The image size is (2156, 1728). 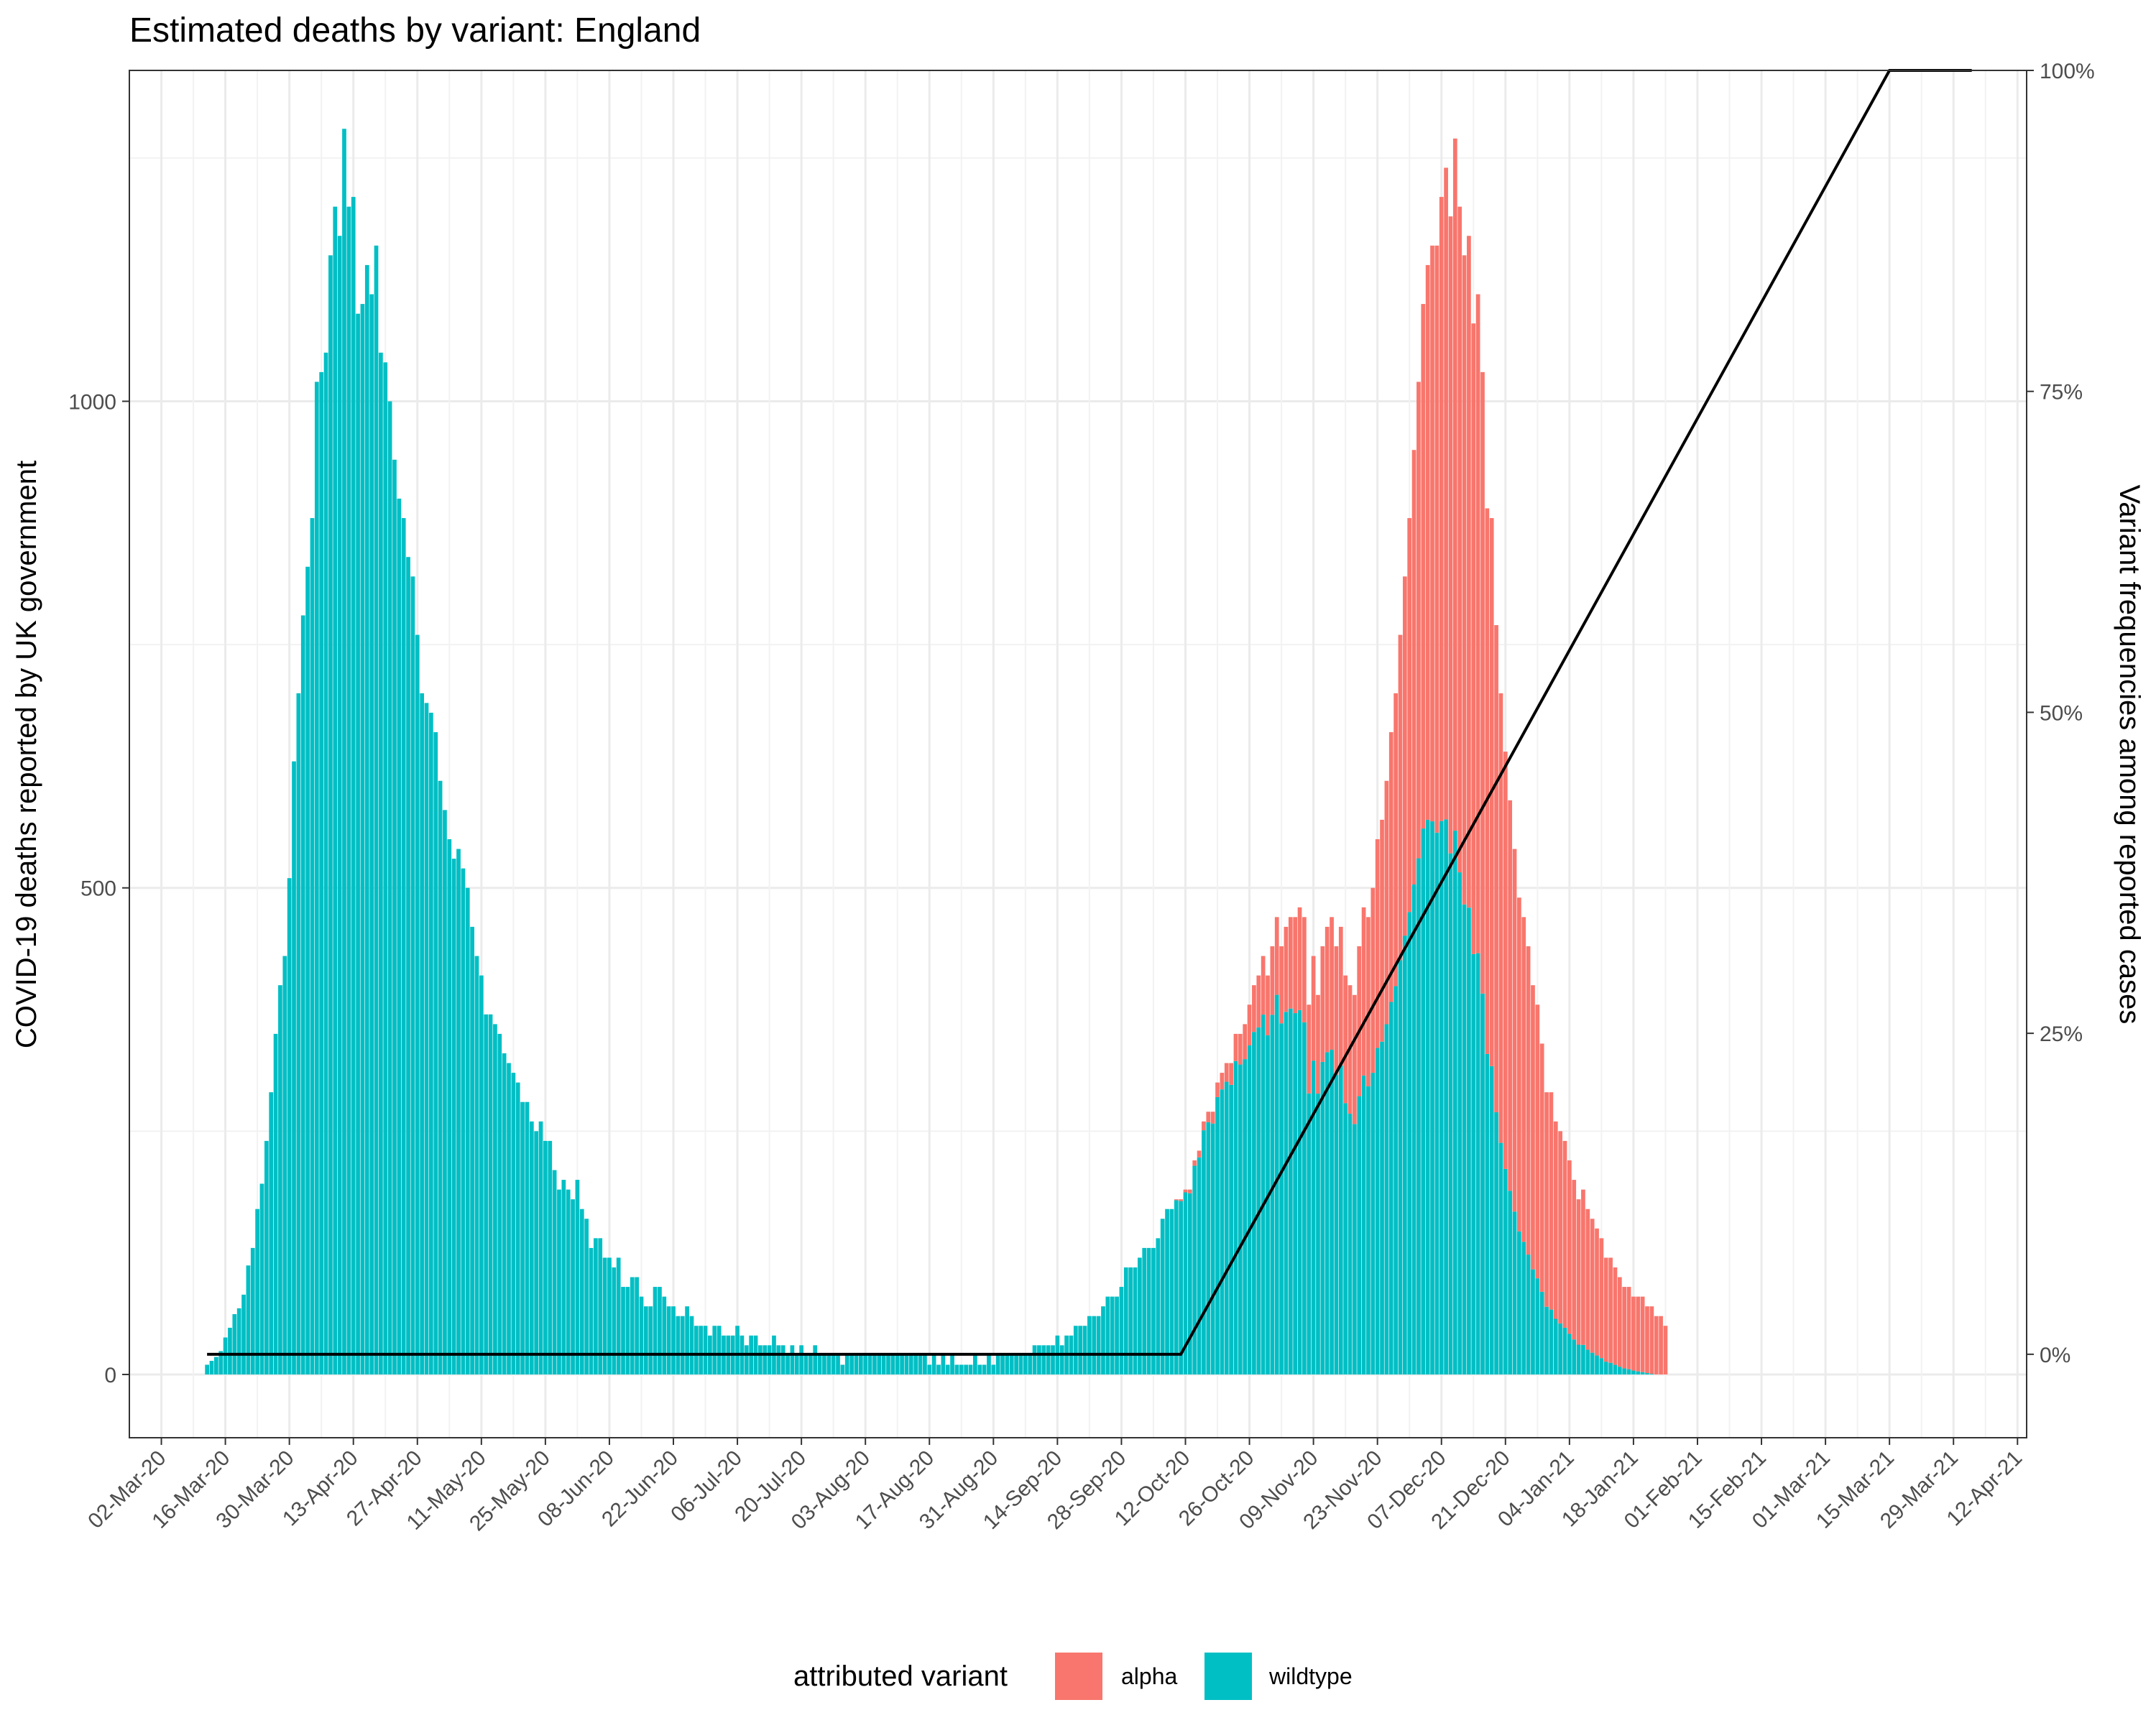 What do you see at coordinates (2129, 755) in the screenshot?
I see `y2-axis-label: Variant frequencies among reported cases` at bounding box center [2129, 755].